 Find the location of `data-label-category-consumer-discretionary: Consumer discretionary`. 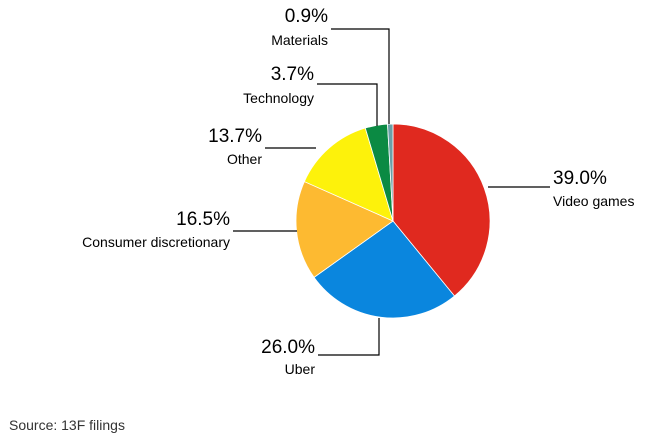

data-label-category-consumer-discretionary: Consumer discretionary is located at coordinates (156, 242).